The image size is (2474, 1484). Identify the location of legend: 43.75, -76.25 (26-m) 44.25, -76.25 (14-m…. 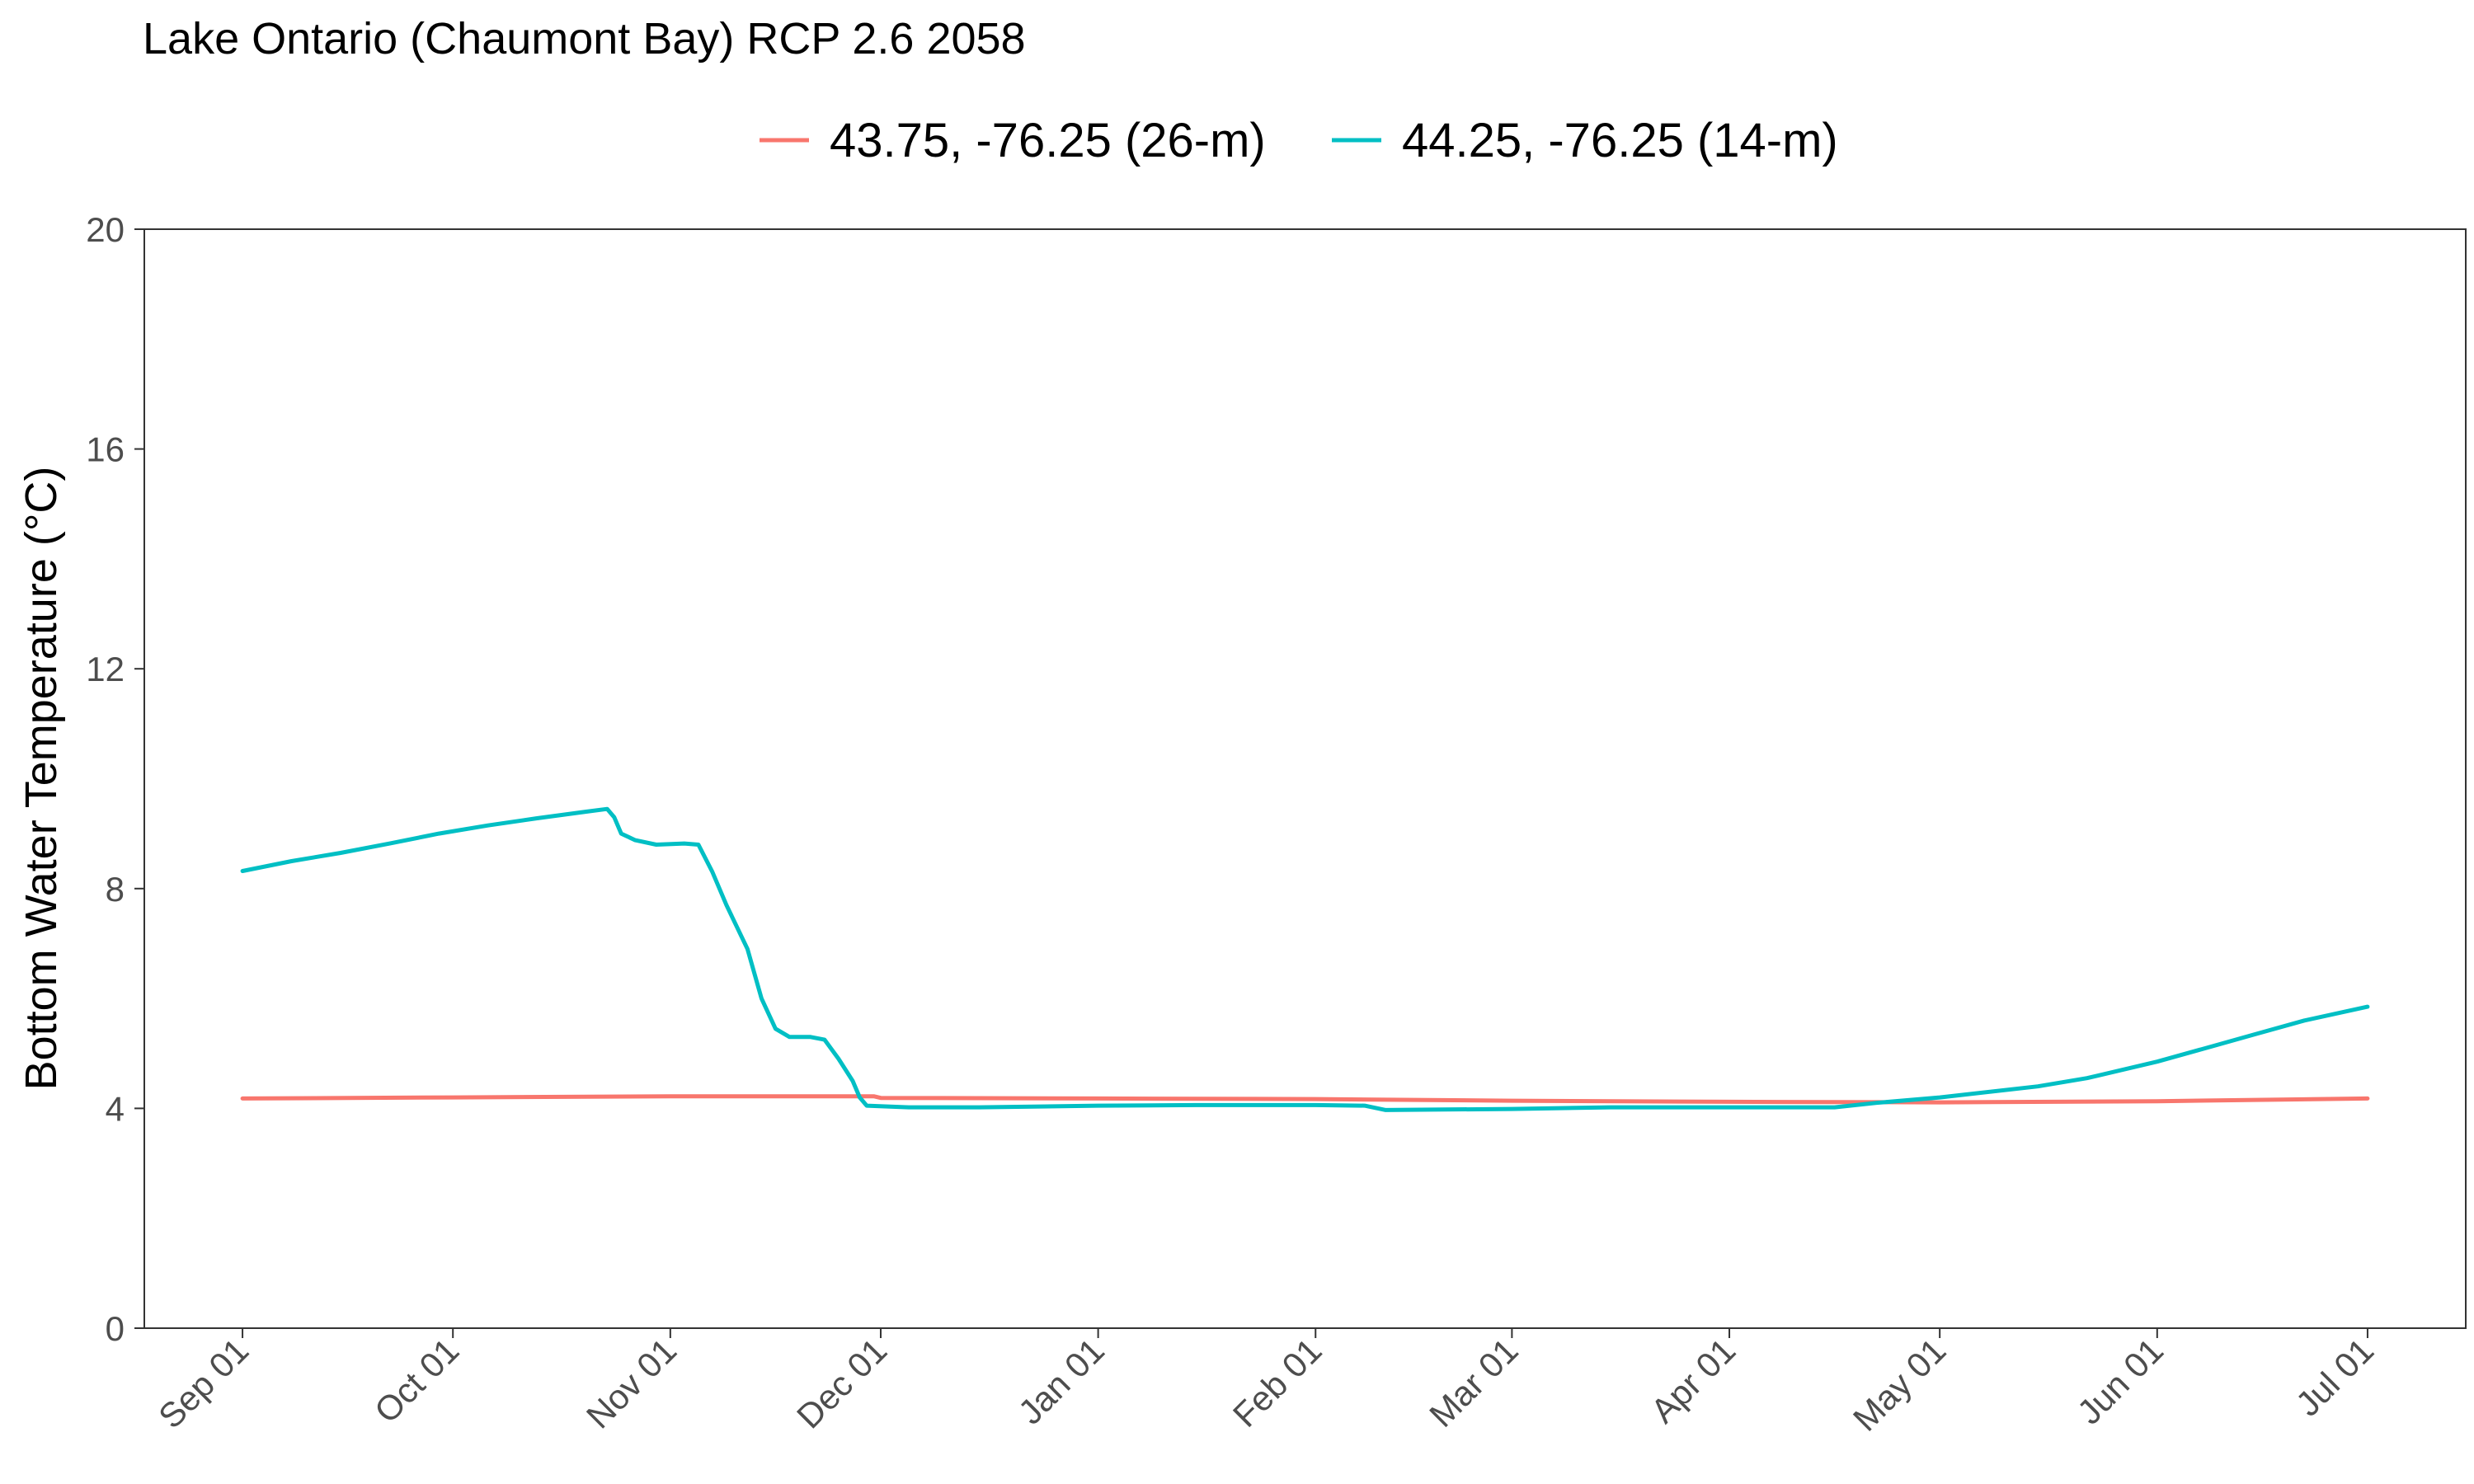
(1299, 140).